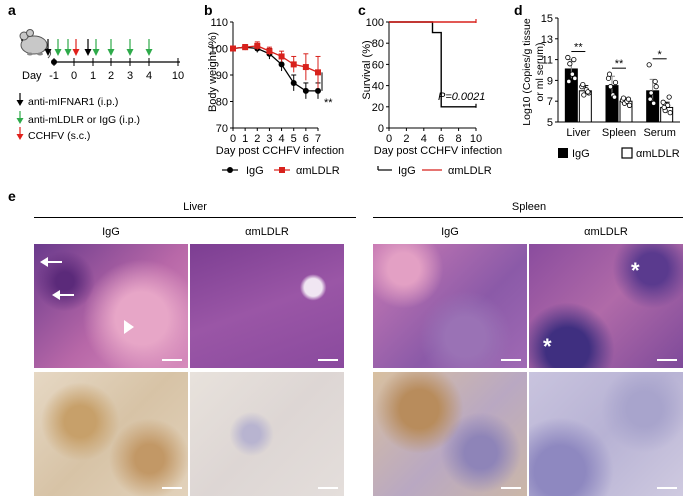 This screenshot has width=685, height=501. I want to click on d-category-label: Spleen, so click(619, 133).